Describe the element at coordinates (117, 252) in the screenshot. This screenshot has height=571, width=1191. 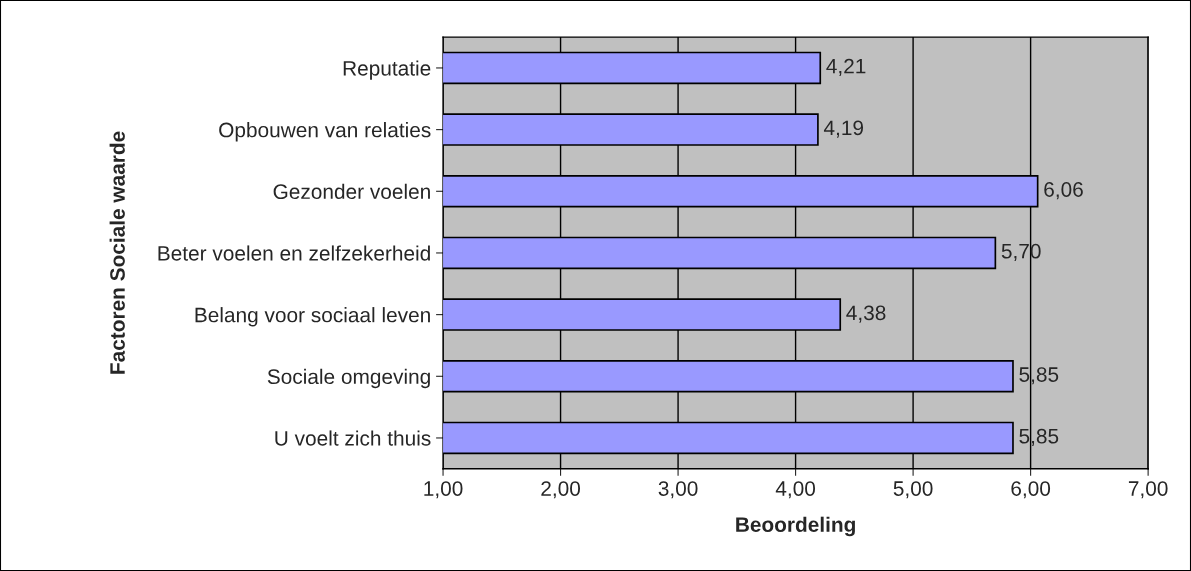
I see `y-axis-title: Factoren Sociale waarde` at that location.